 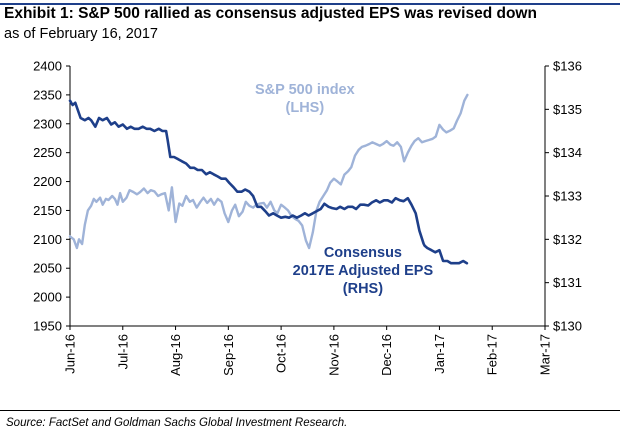 What do you see at coordinates (310, 4) in the screenshot?
I see `top-border` at bounding box center [310, 4].